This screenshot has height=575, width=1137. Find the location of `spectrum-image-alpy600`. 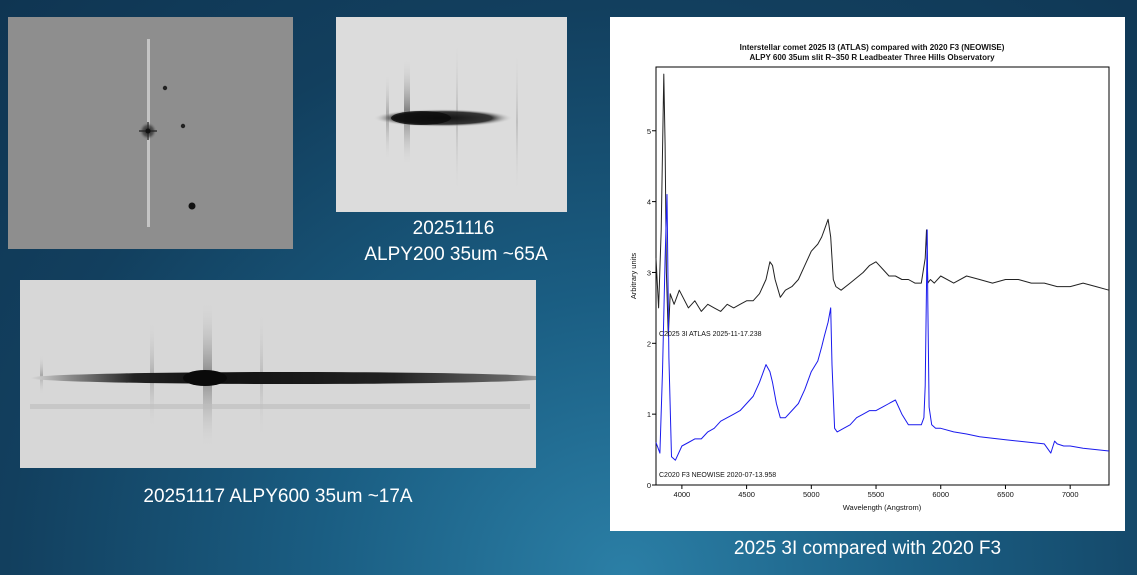

spectrum-image-alpy600 is located at coordinates (278, 374).